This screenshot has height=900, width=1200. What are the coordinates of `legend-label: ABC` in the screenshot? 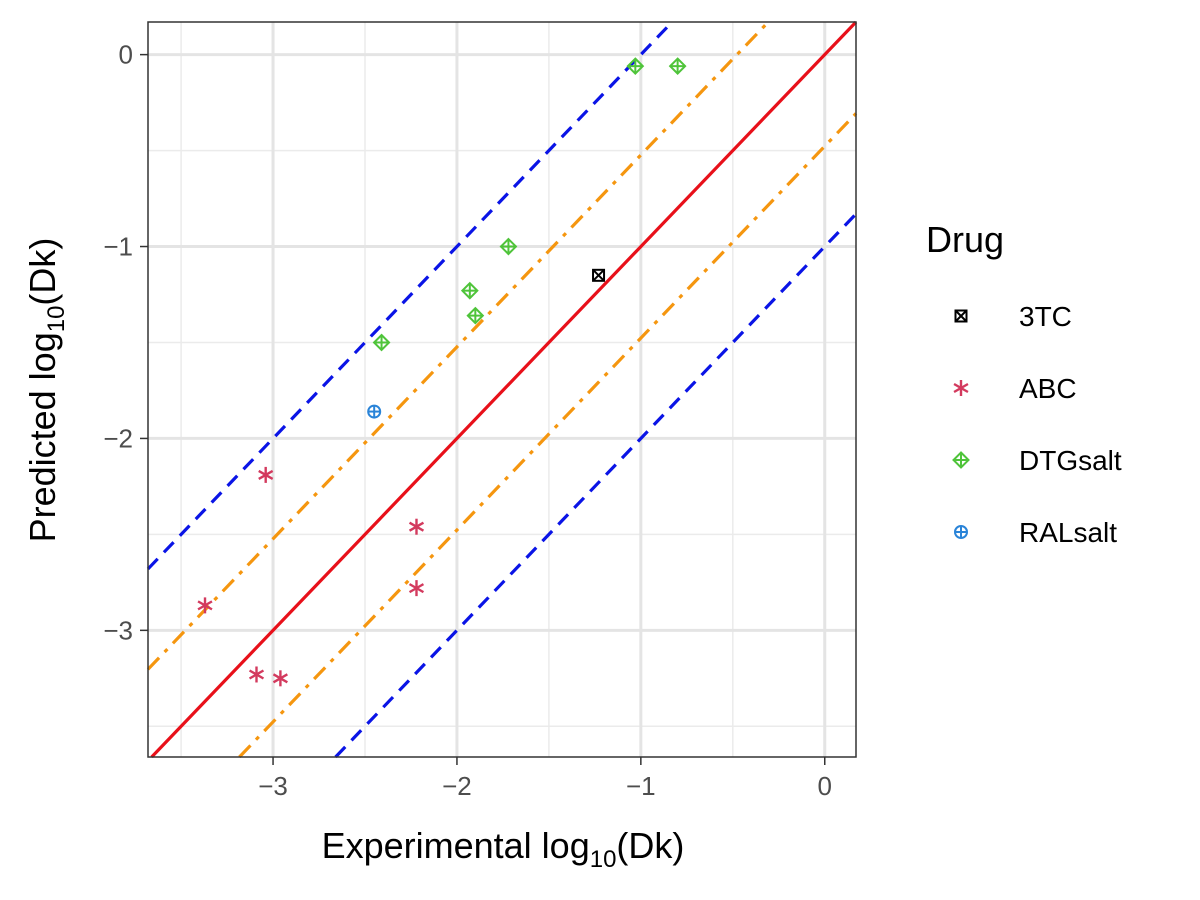 It's located at (1048, 388).